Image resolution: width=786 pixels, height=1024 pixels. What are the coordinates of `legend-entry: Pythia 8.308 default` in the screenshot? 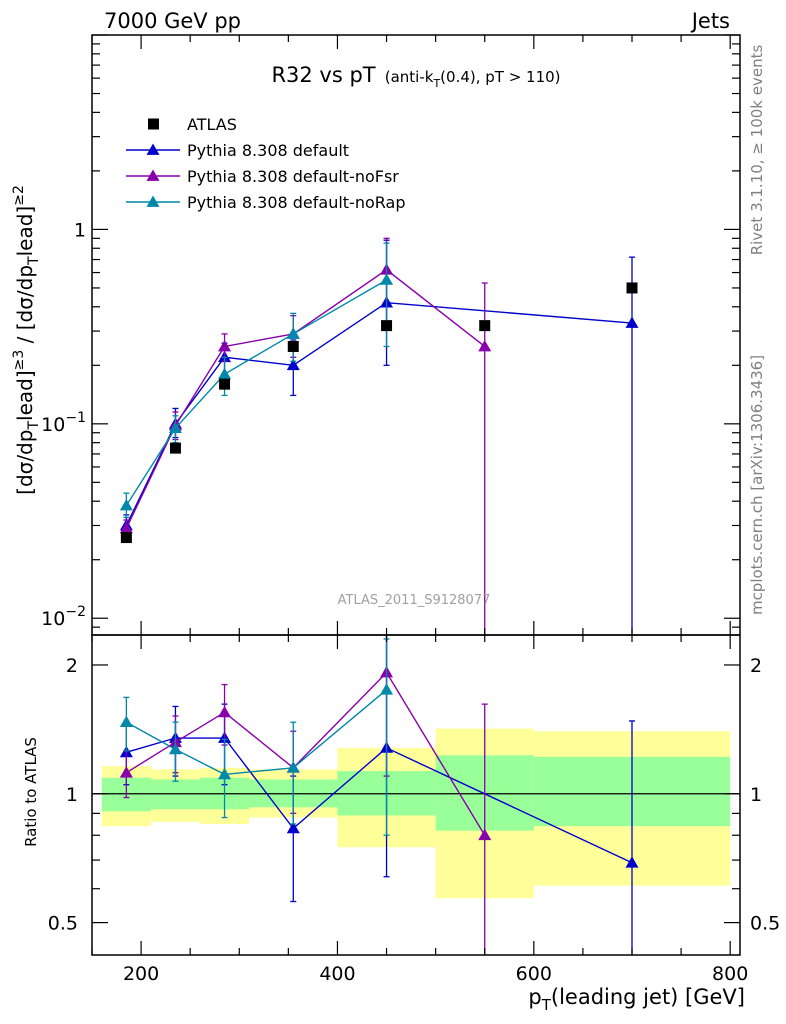 It's located at (237, 150).